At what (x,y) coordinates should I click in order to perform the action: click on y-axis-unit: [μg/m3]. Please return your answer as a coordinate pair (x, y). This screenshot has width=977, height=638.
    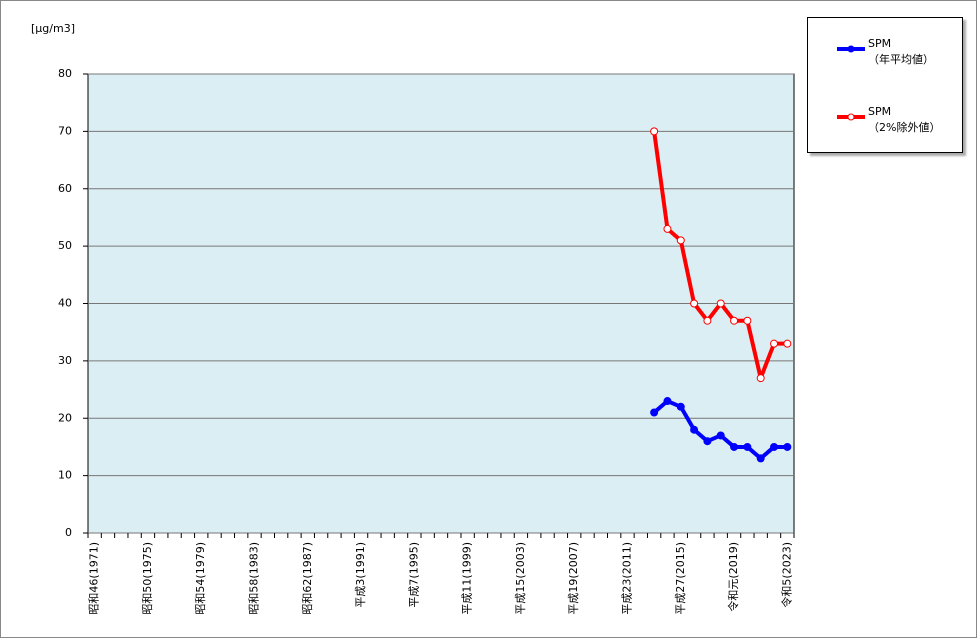
    Looking at the image, I should click on (53, 28).